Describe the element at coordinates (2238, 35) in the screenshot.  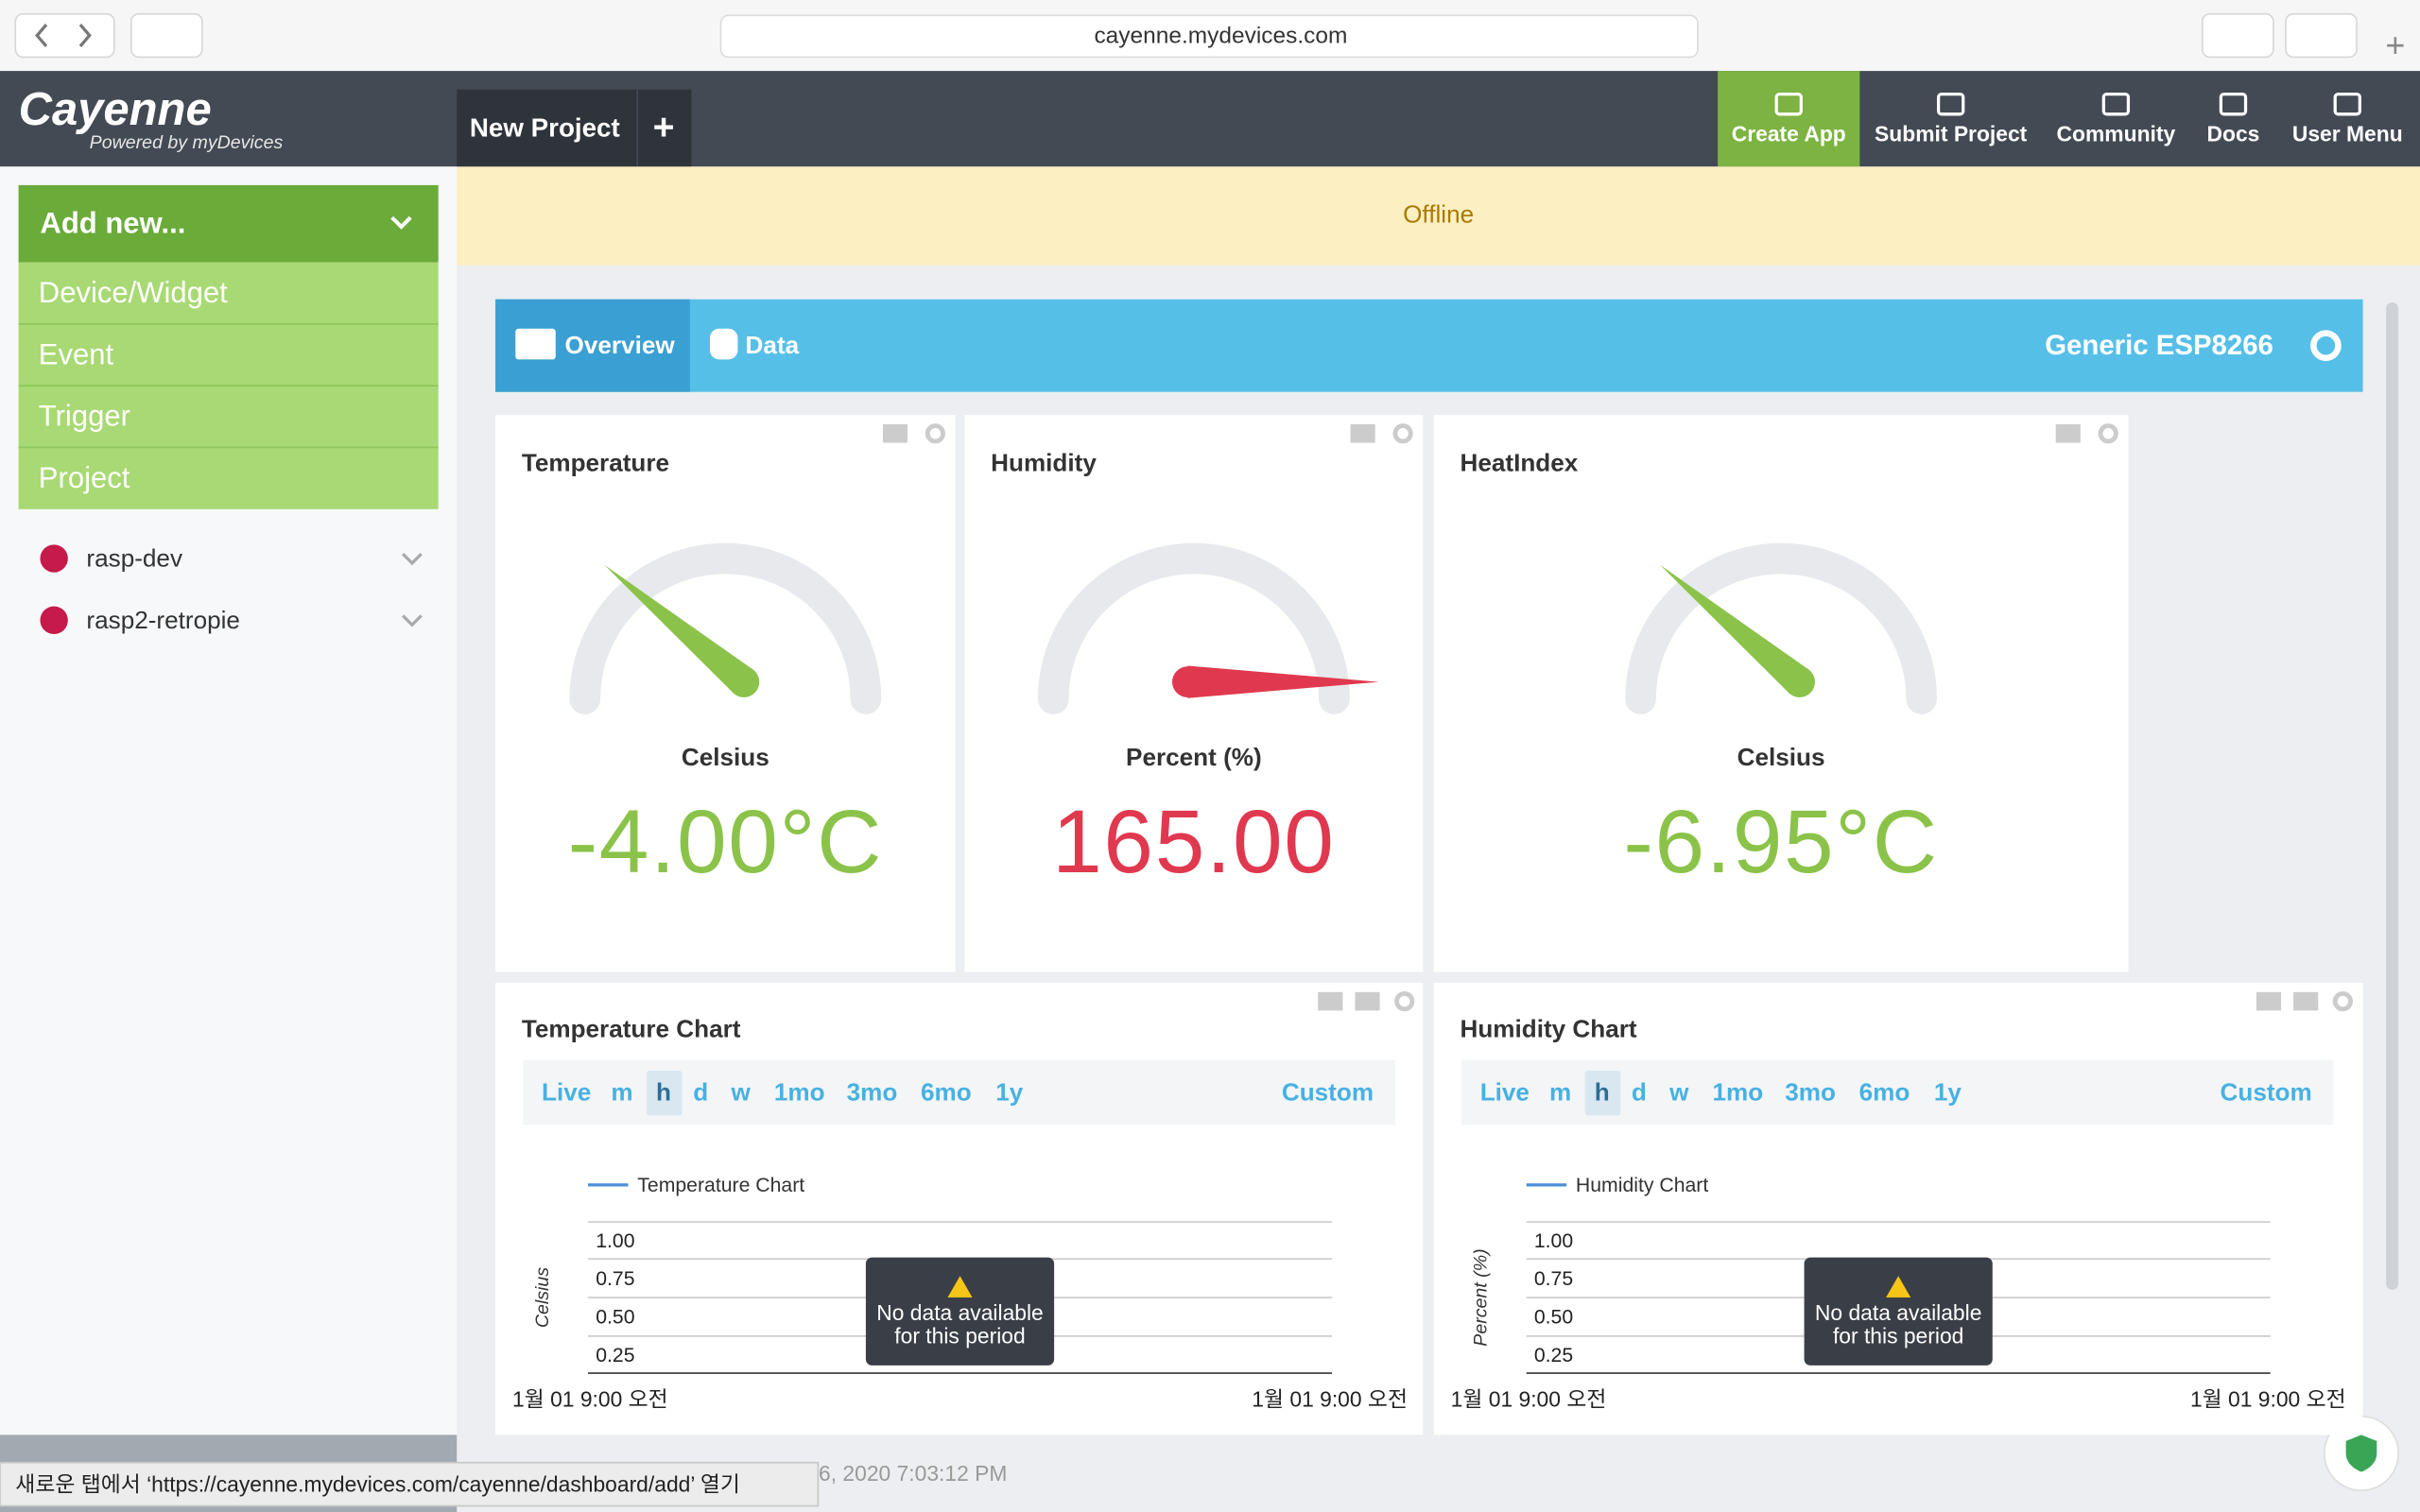
I see `share-button` at that location.